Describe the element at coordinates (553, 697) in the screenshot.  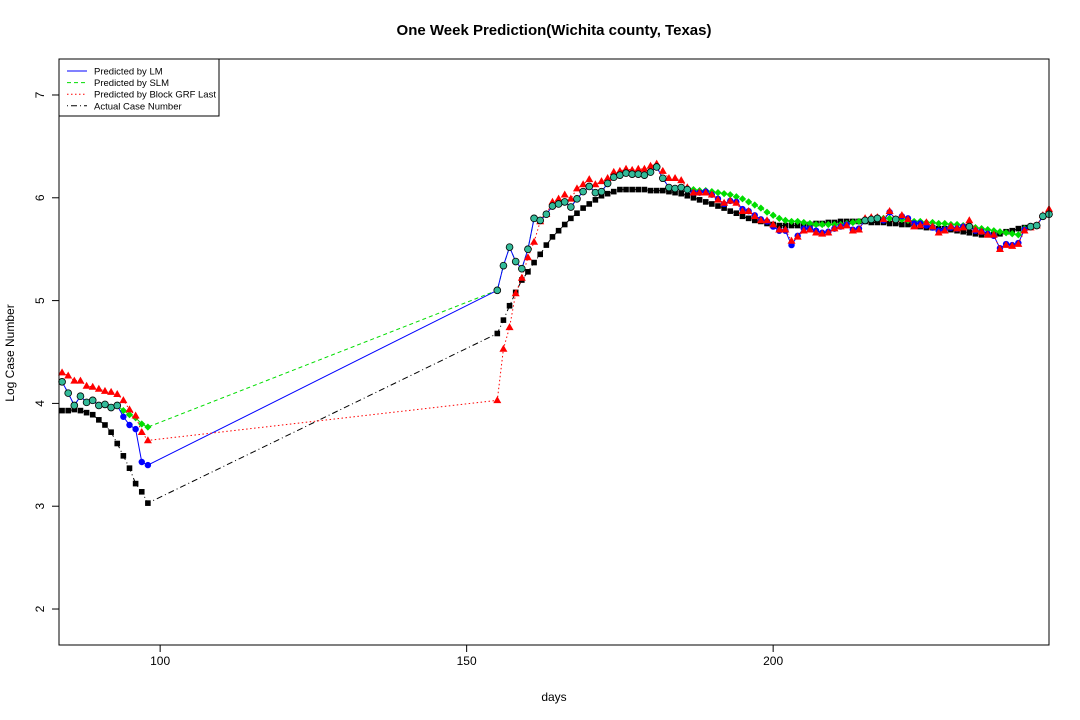
I see `x-axis-label: days` at that location.